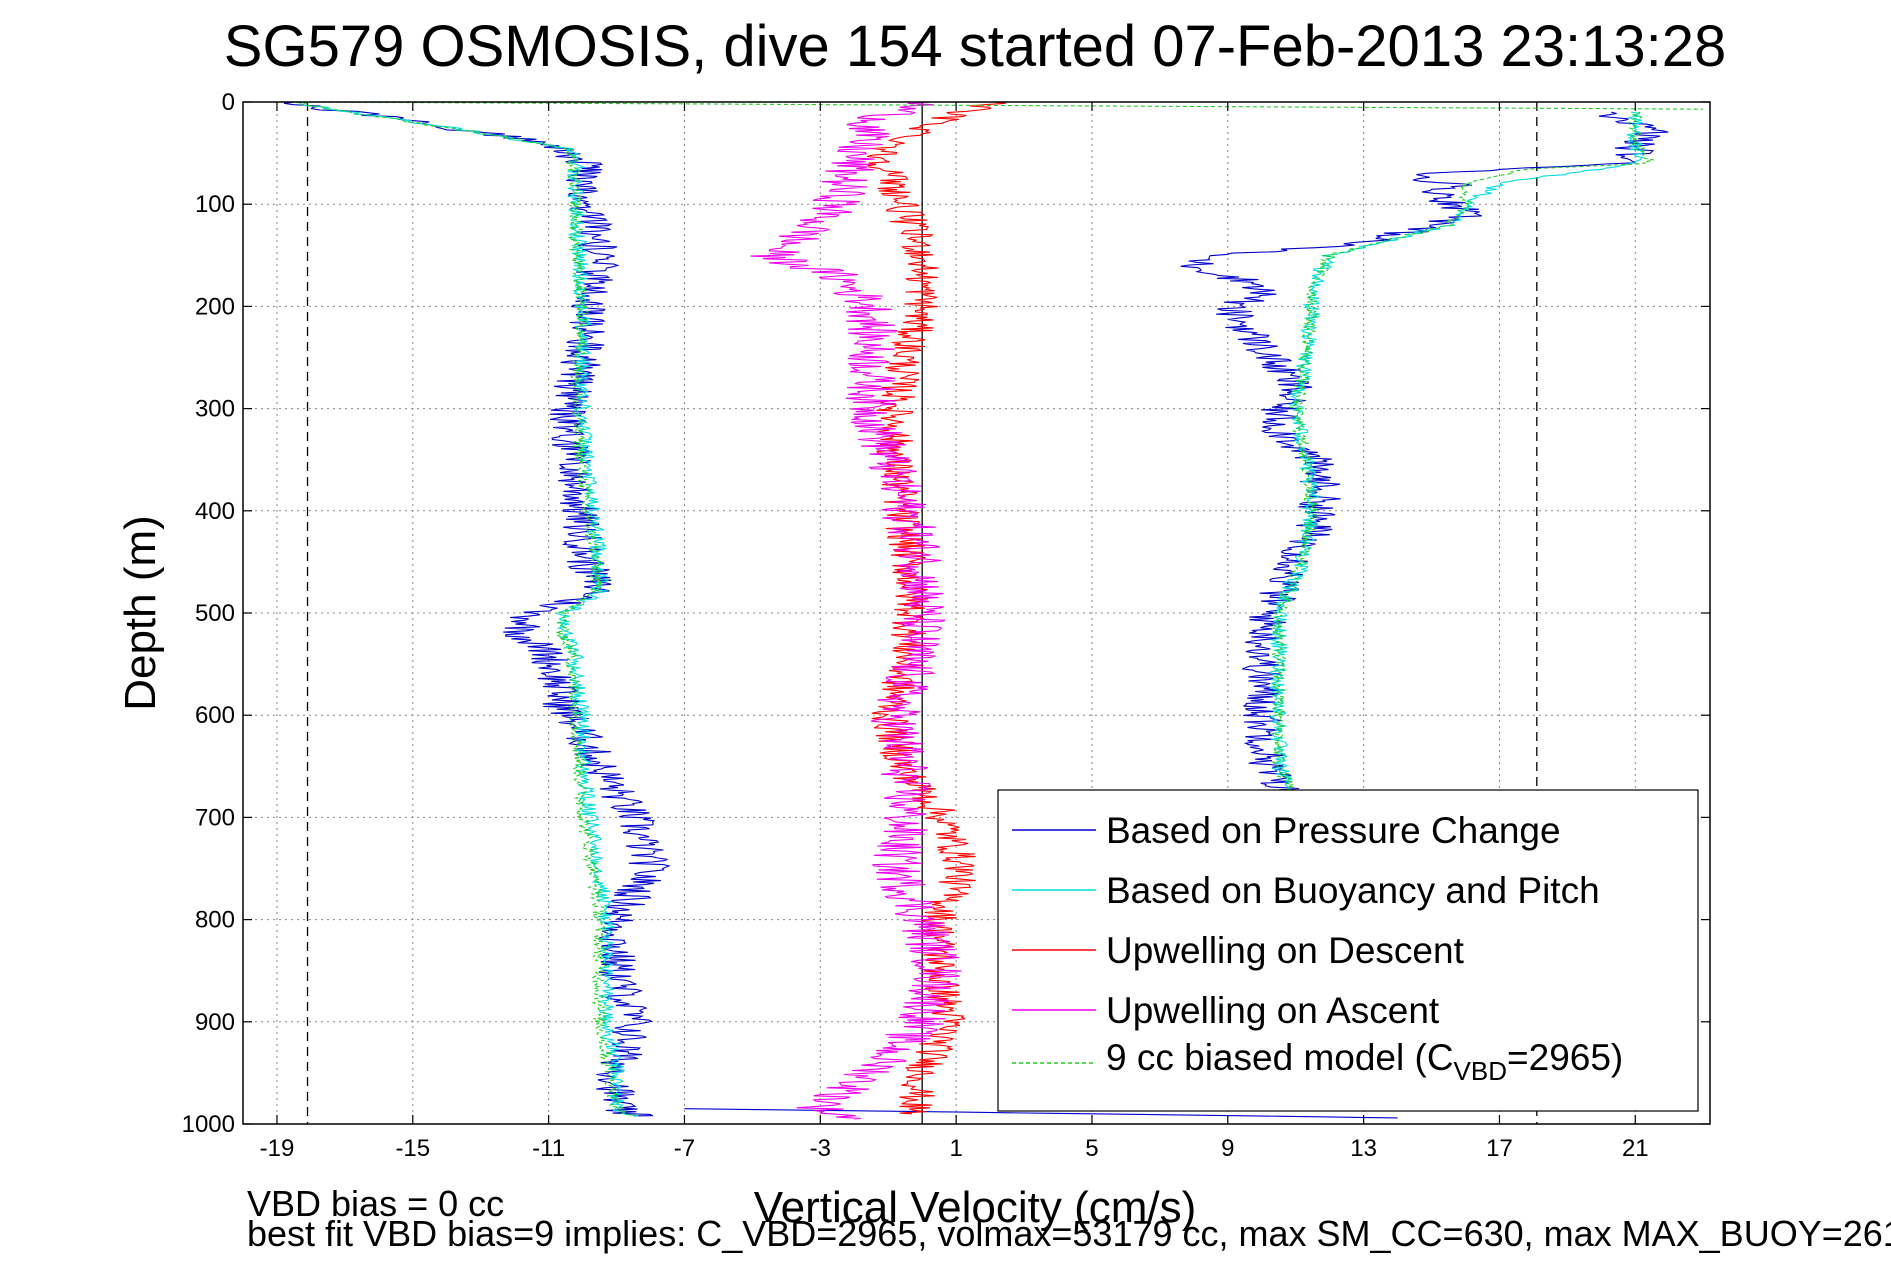  What do you see at coordinates (412, 1148) in the screenshot?
I see `x-tick-label: -15` at bounding box center [412, 1148].